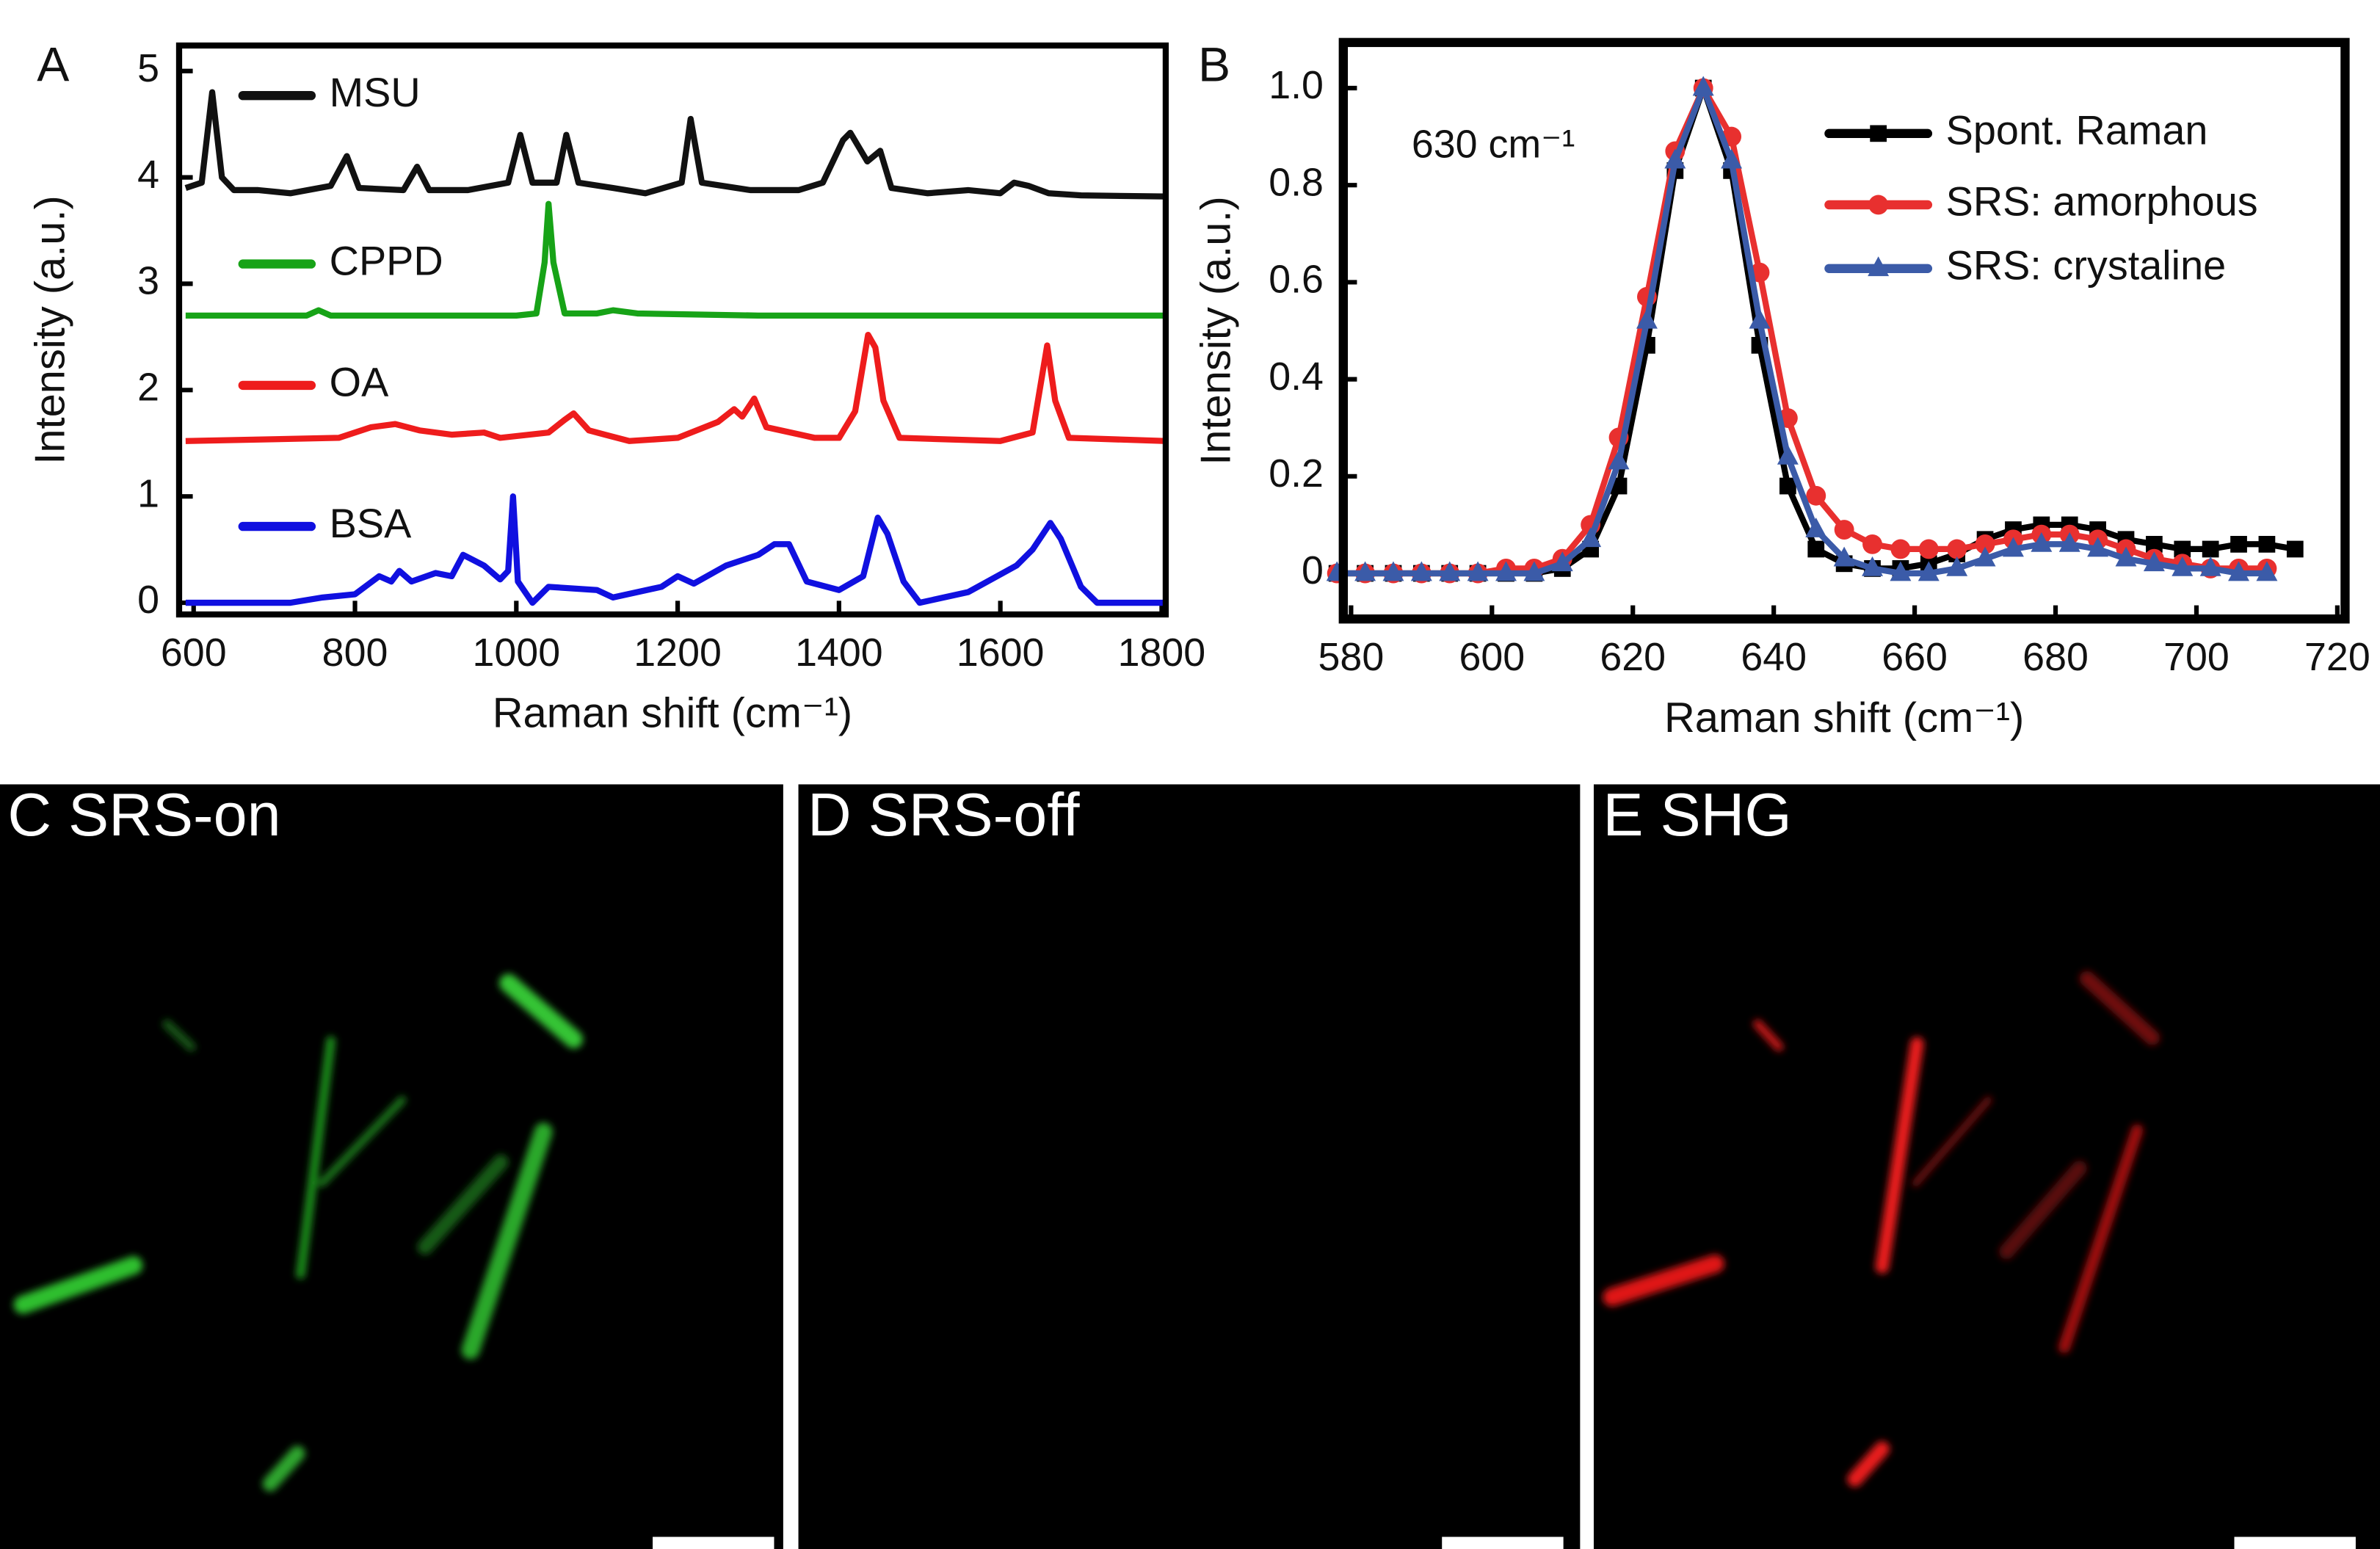  Describe the element at coordinates (1774, 657) in the screenshot. I see `x-tick-label: 640` at that location.